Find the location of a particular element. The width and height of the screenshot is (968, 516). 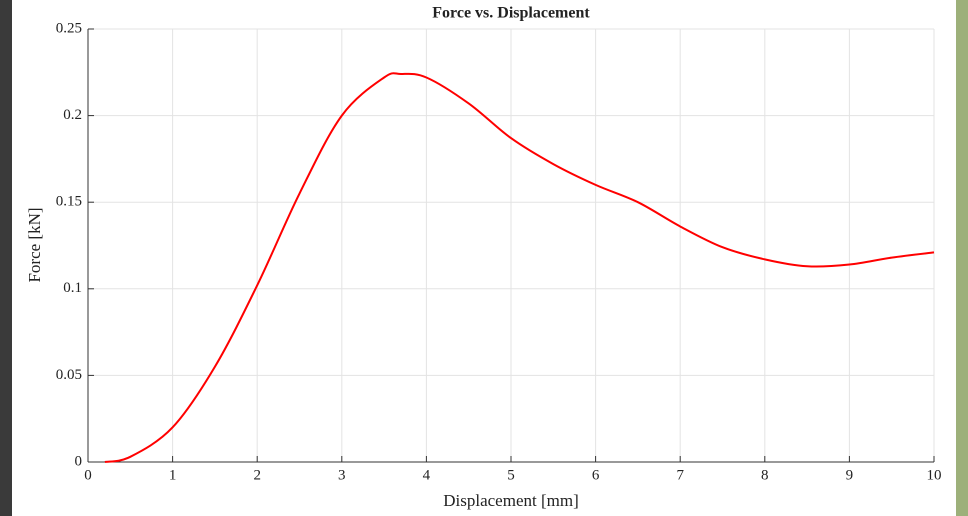

y-tick-label: 0.2 is located at coordinates (72, 115).